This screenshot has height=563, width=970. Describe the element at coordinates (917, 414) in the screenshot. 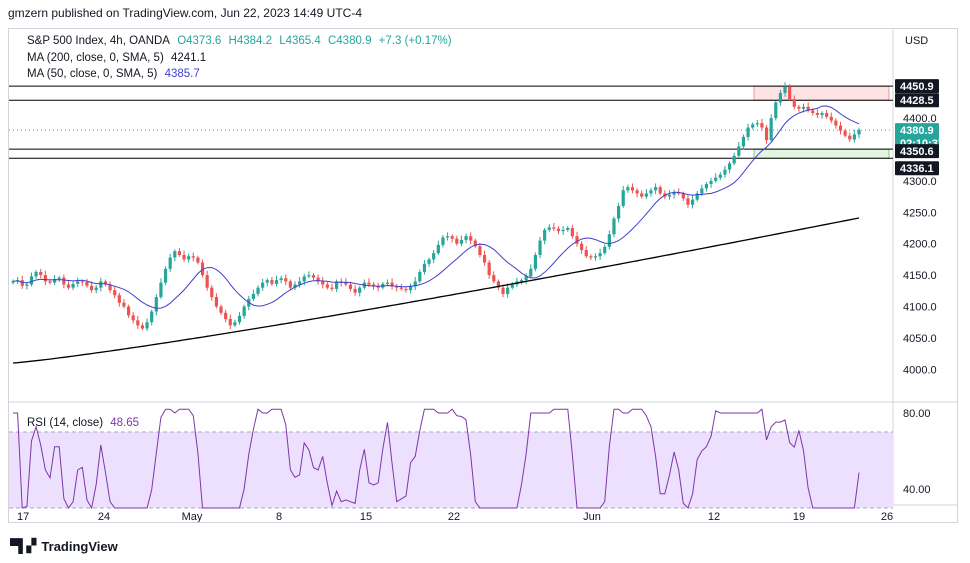

I see `rsi-tick-label: 80.00` at that location.